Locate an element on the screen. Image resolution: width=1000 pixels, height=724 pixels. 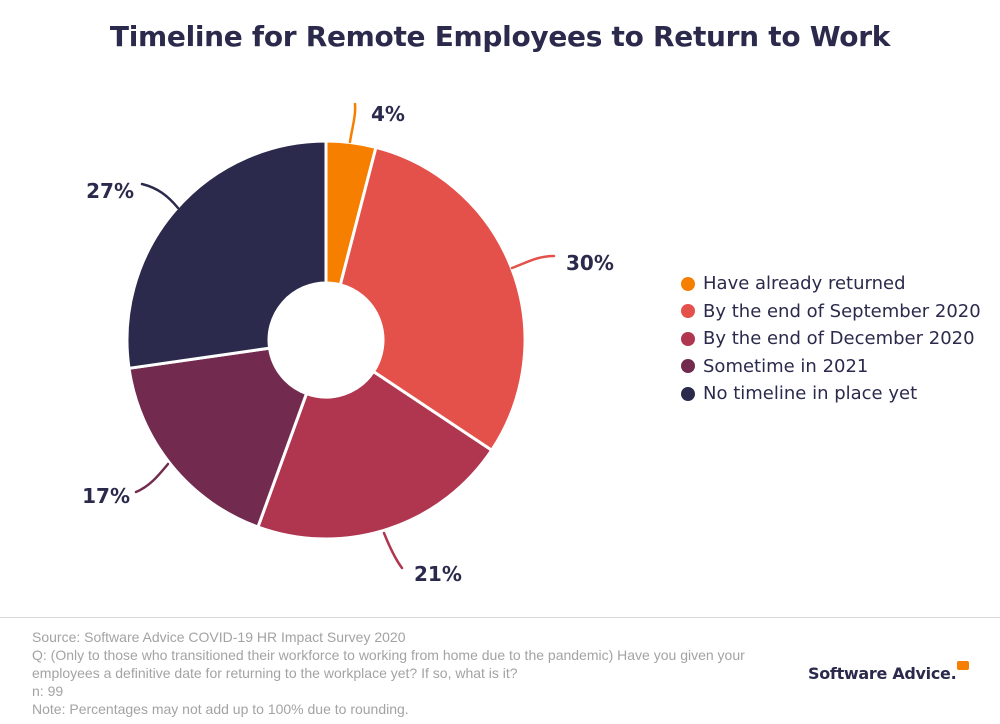
leader-line-september-2020 is located at coordinates (533, 262).